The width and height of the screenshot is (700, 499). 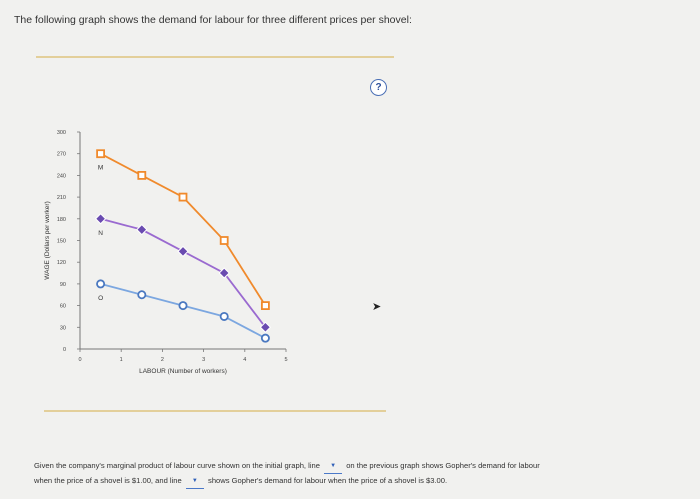 I want to click on x-axis-label: LABOUR (Number of workers), so click(x=183, y=371).